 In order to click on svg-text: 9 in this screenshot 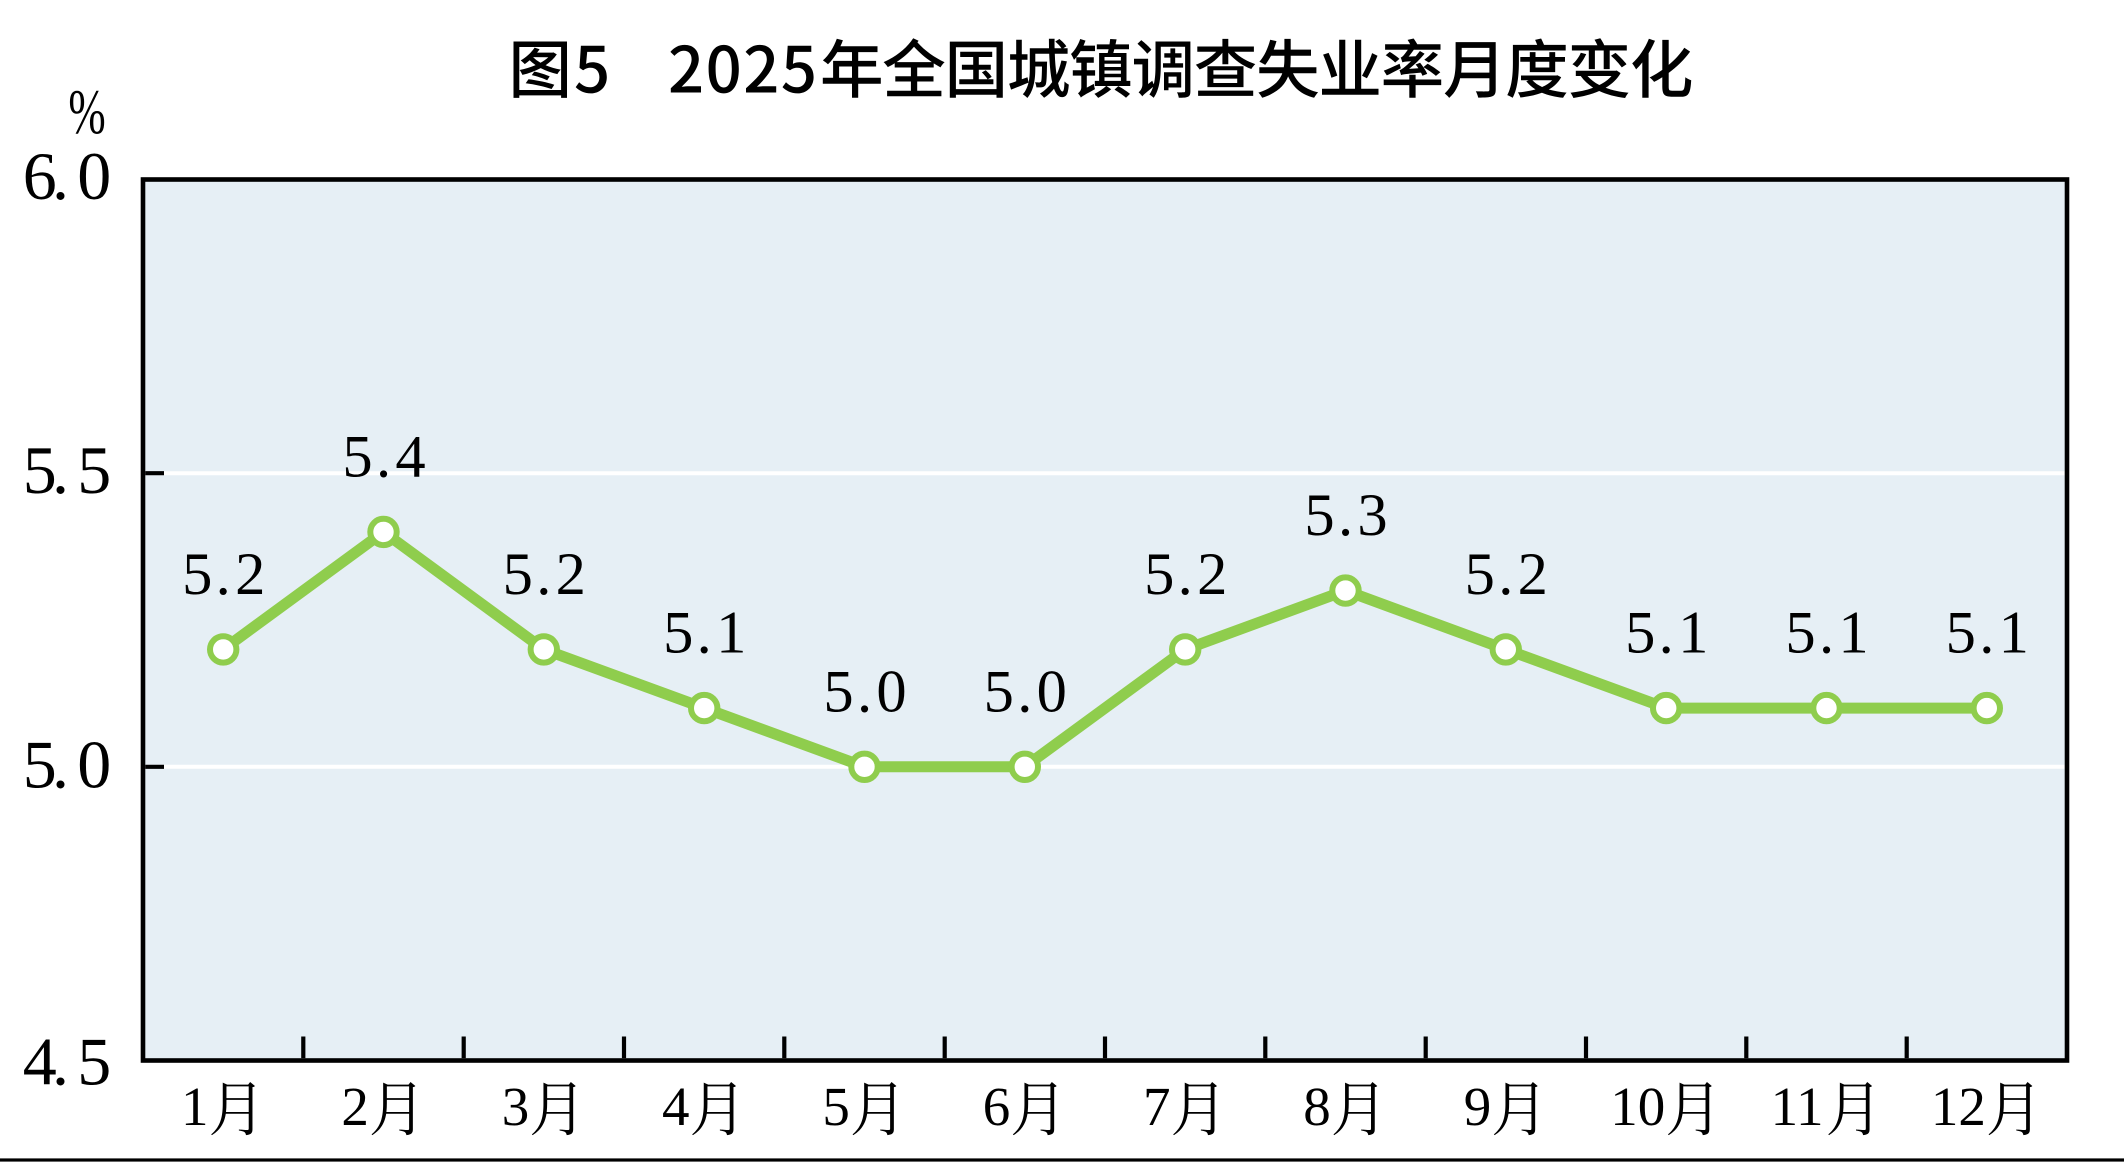, I will do `click(1478, 1106)`.